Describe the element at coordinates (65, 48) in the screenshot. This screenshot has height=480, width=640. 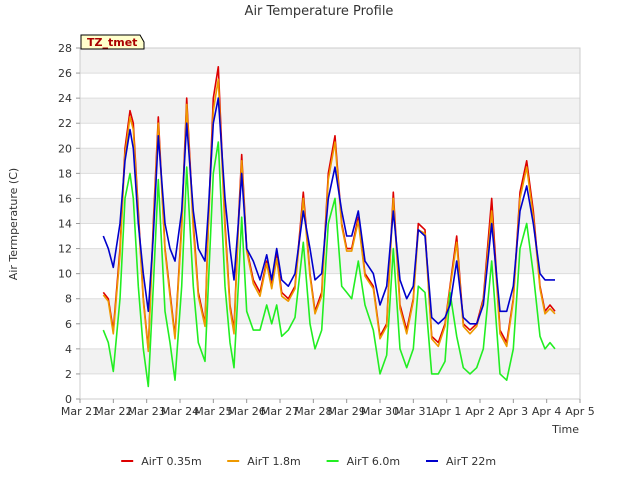
I see `y-tick-label: 28` at that location.